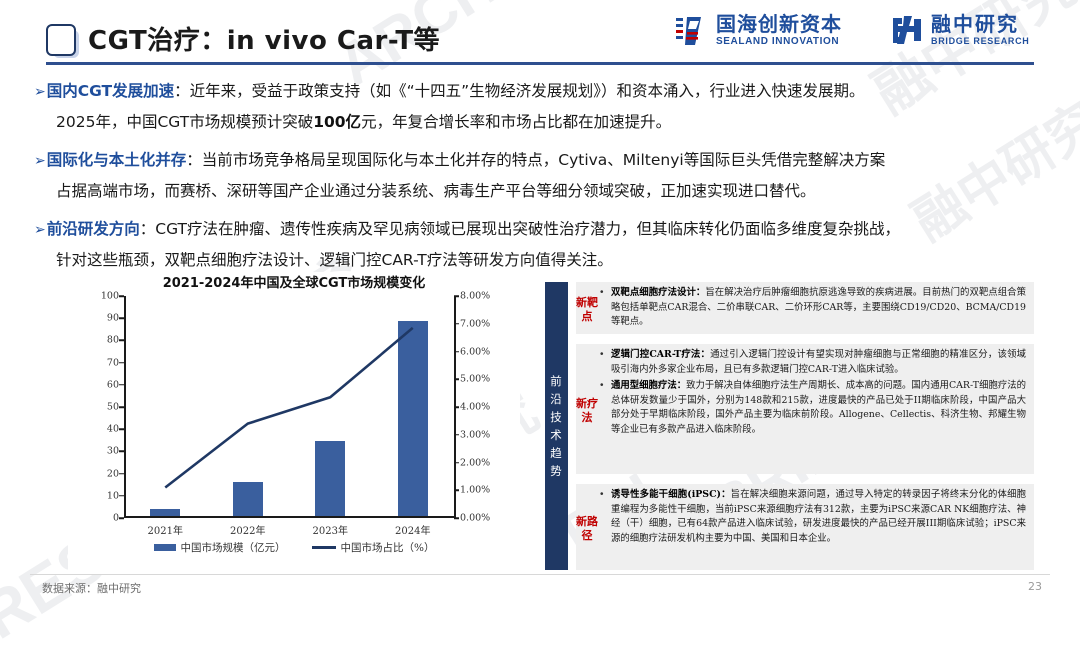  I want to click on y-tick-label-right: 5.00%, so click(475, 379).